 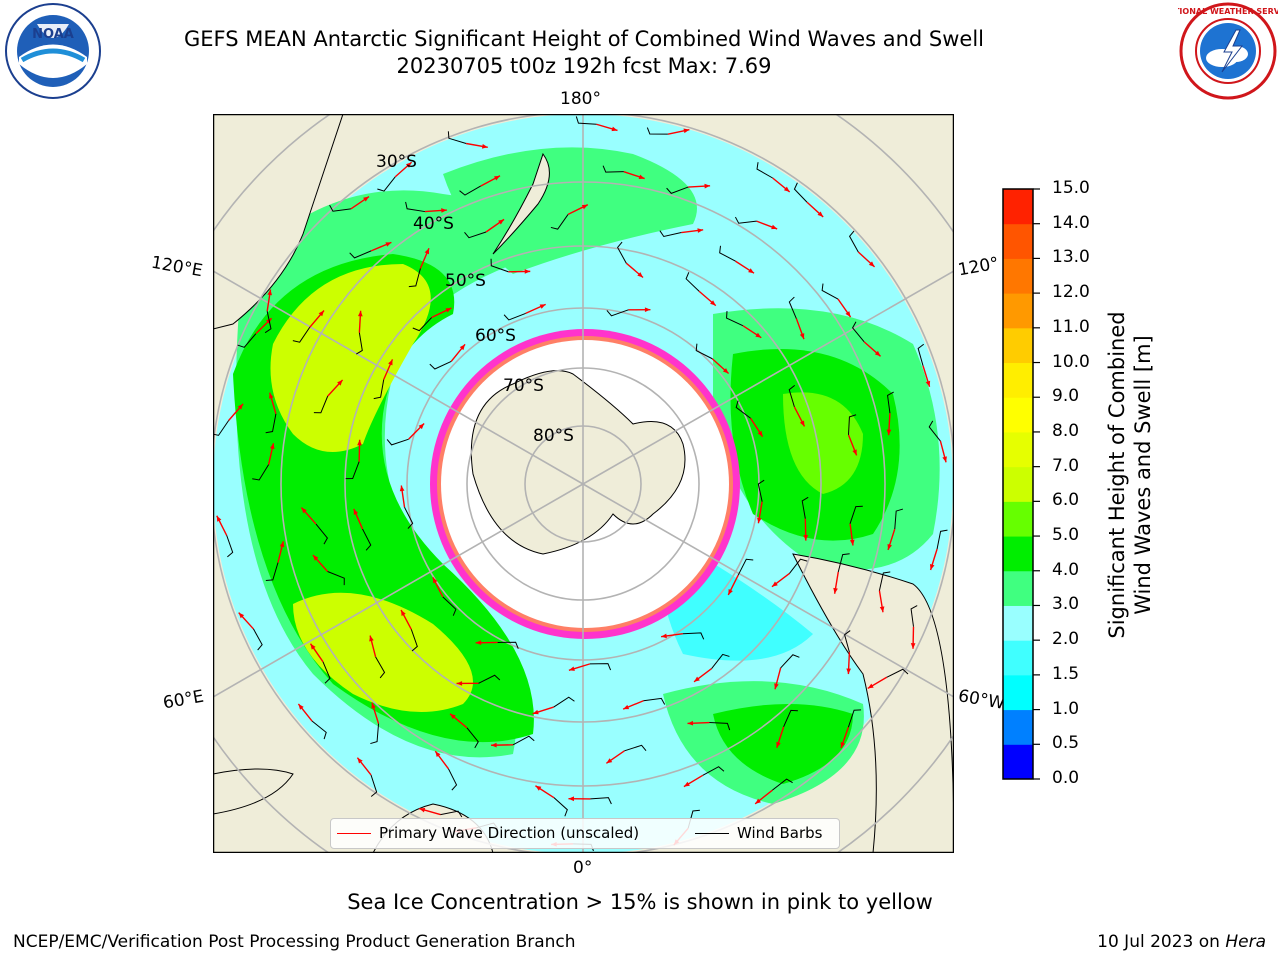 I want to click on colorbar-tick-label: 0.5, so click(x=1066, y=743).